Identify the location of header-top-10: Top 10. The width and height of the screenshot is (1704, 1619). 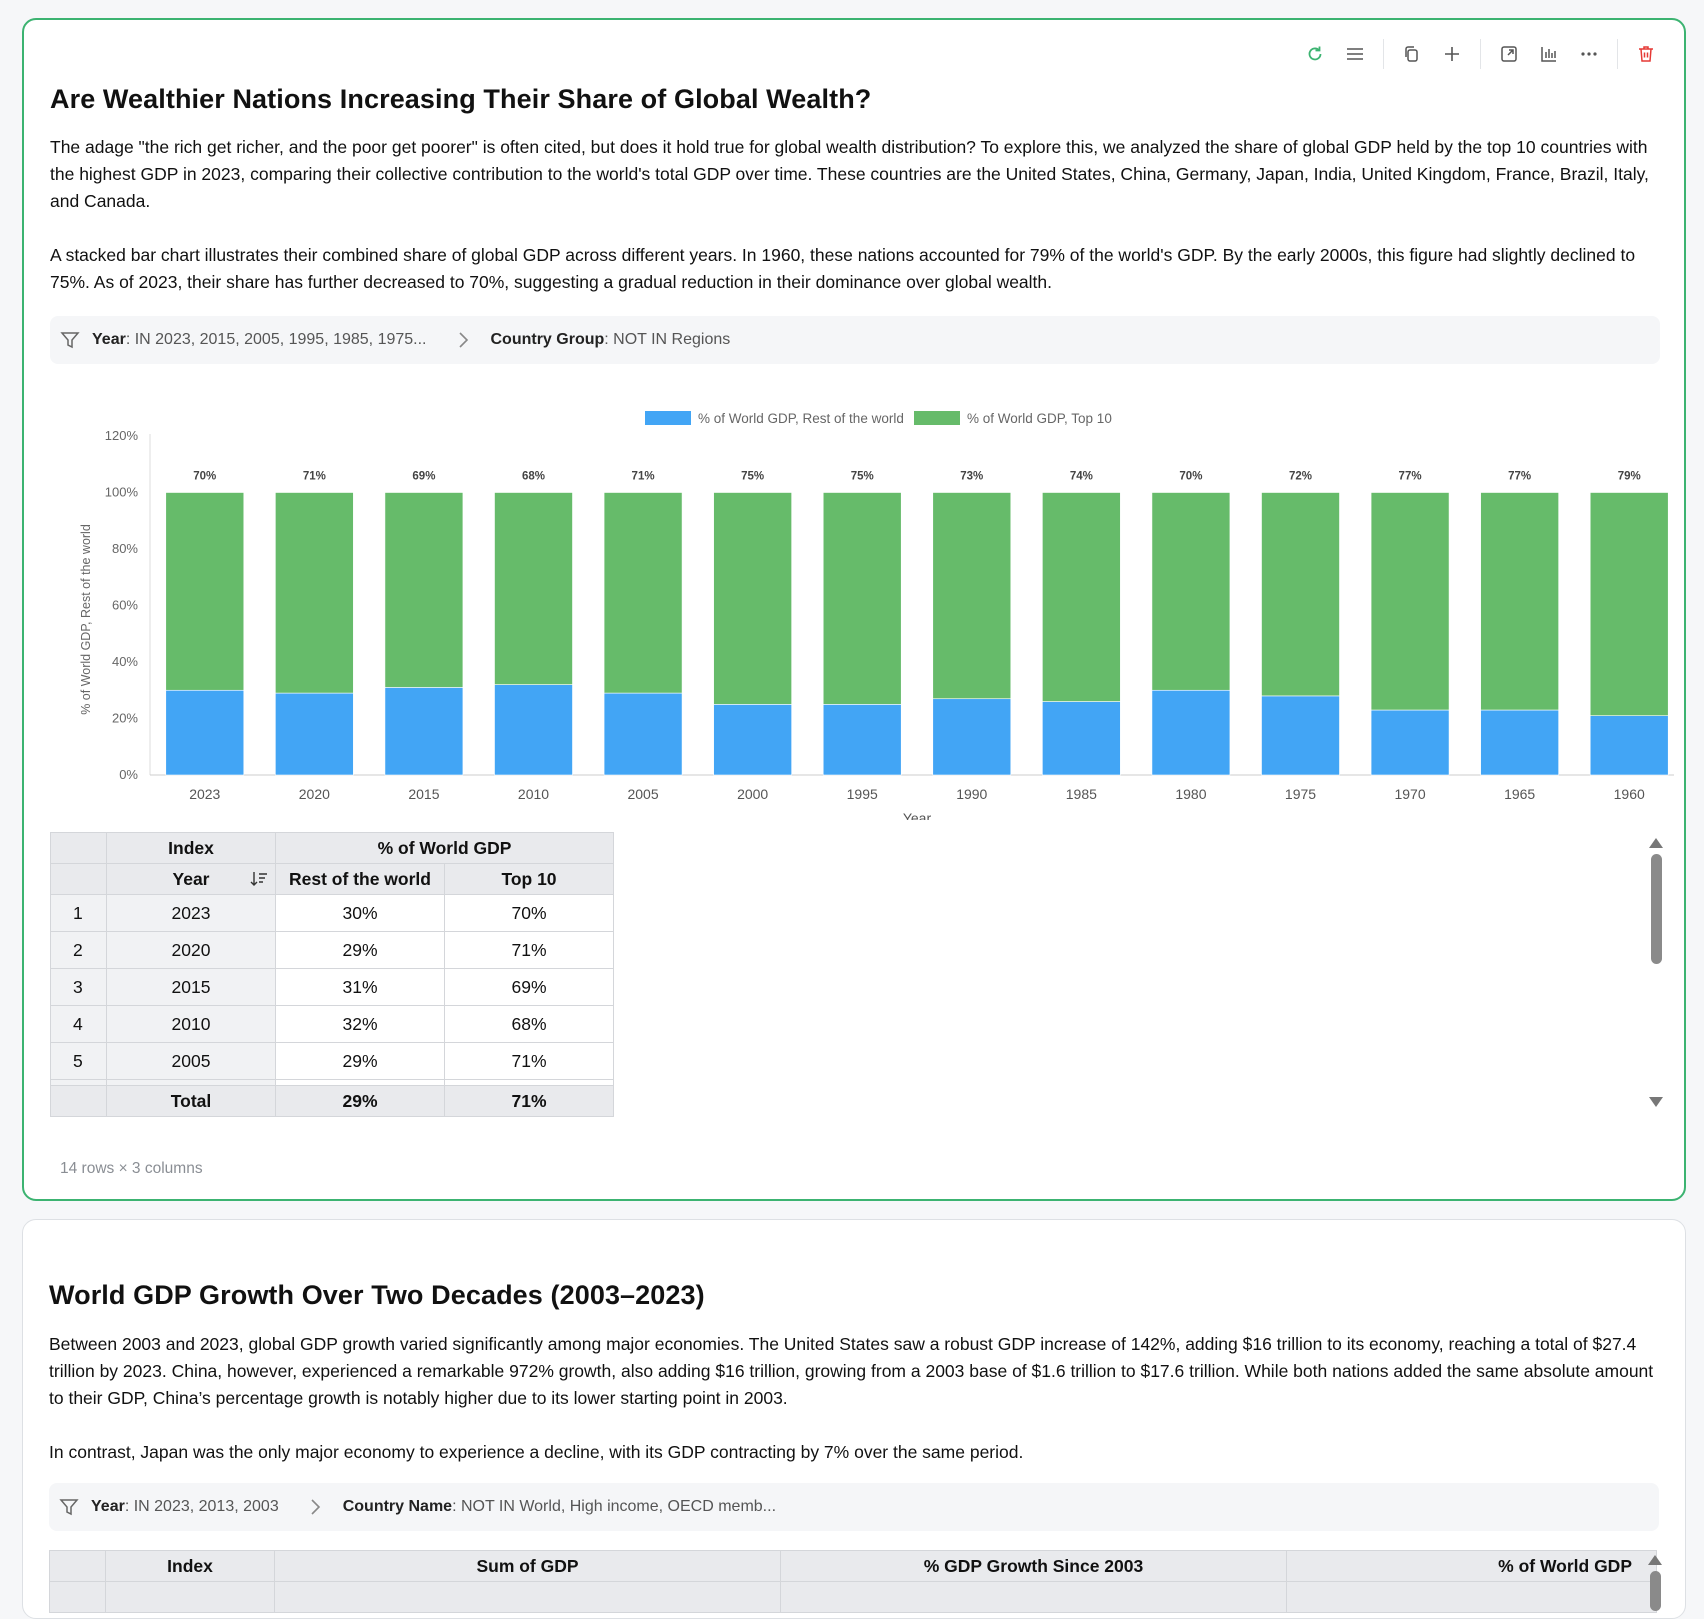
(529, 879).